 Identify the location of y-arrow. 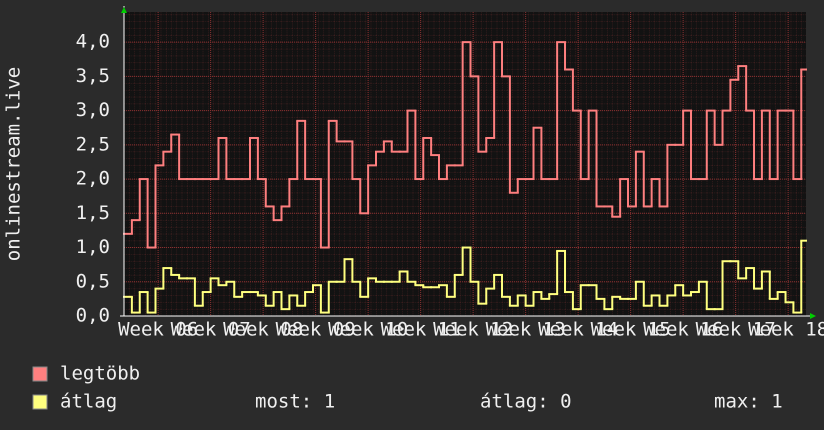
(124, 10).